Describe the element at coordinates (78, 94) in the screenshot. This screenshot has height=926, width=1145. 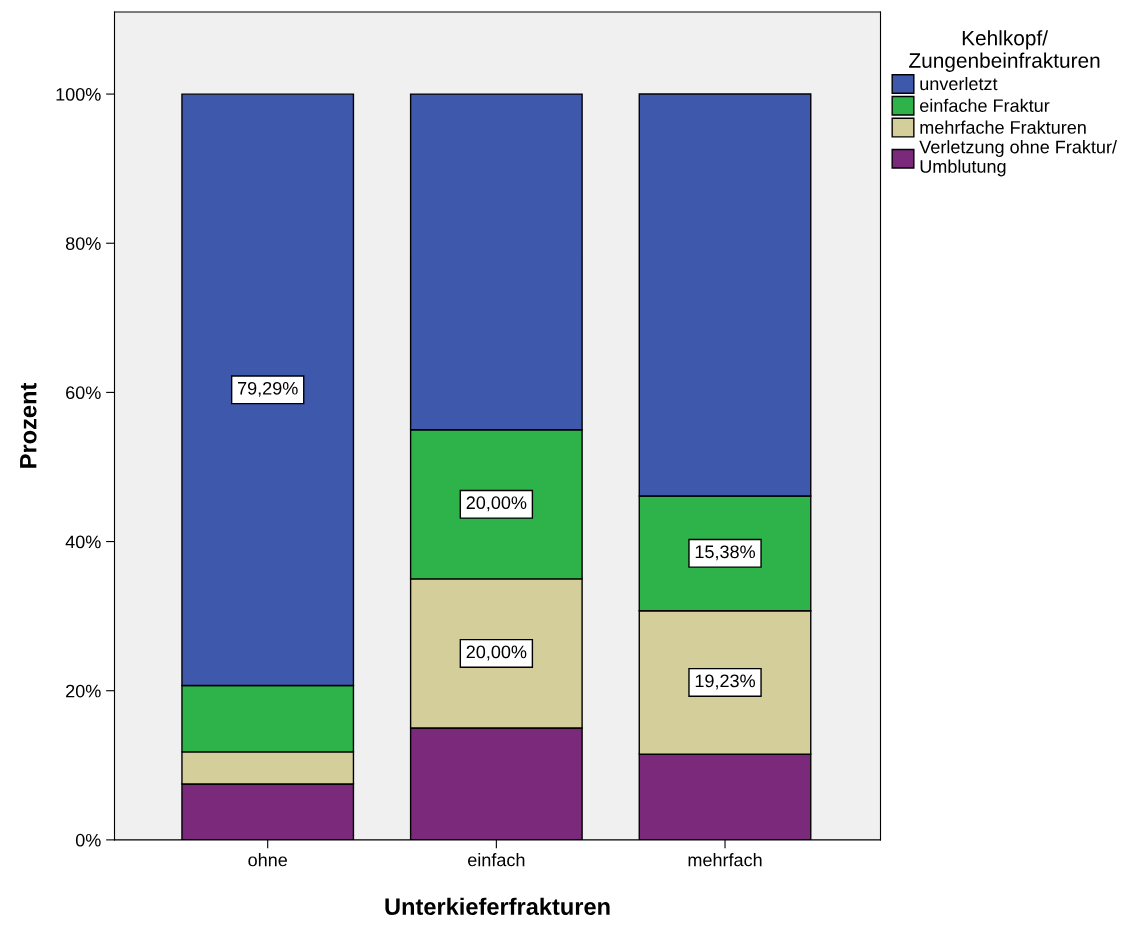
I see `y-tick-label: 100%` at that location.